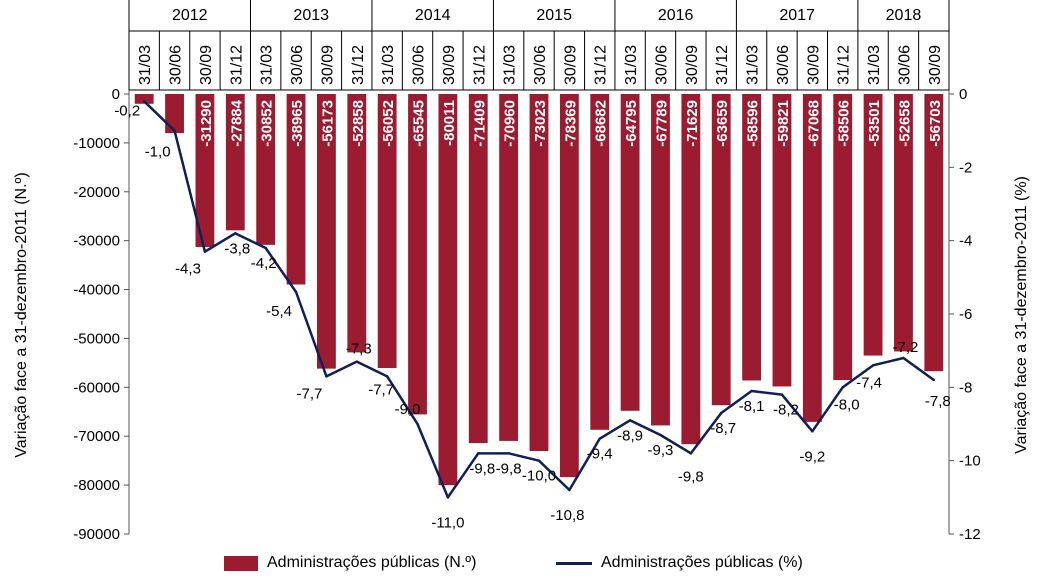 This screenshot has height=587, width=1044. I want to click on bar-value-label: -64795, so click(631, 123).